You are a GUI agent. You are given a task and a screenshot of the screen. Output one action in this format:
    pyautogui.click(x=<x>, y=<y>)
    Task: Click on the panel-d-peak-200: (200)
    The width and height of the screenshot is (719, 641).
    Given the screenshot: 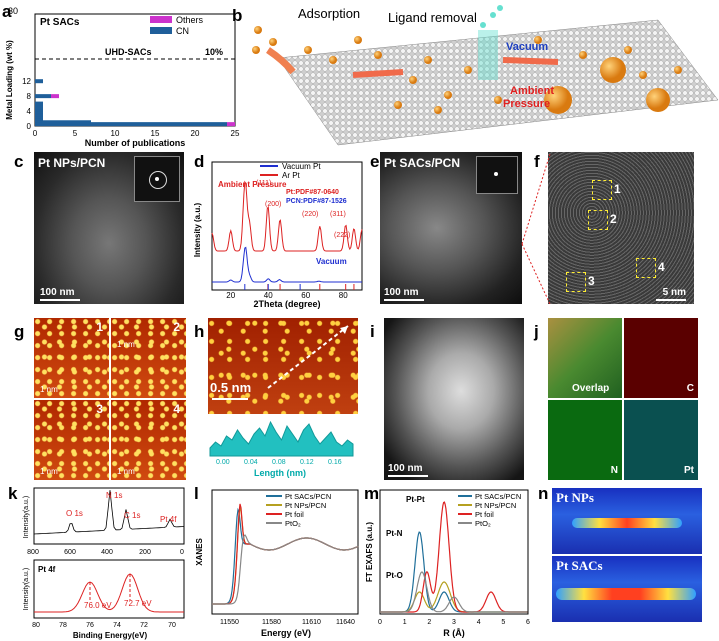 What is the action you would take?
    pyautogui.click(x=273, y=204)
    